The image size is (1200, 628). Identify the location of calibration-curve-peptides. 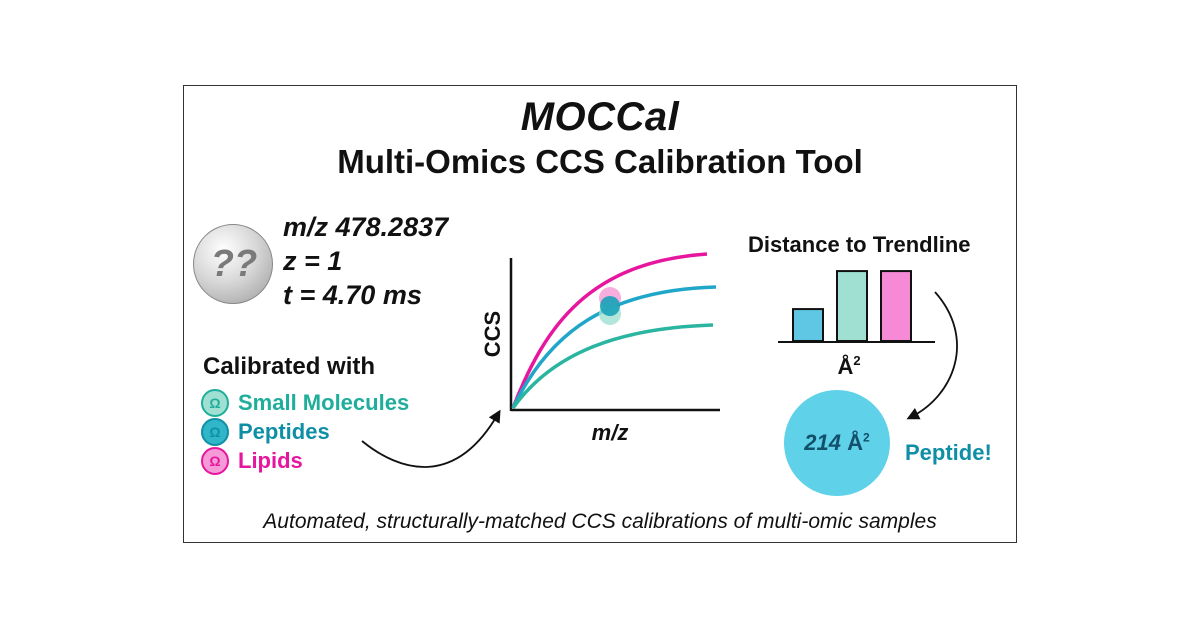
(614, 347).